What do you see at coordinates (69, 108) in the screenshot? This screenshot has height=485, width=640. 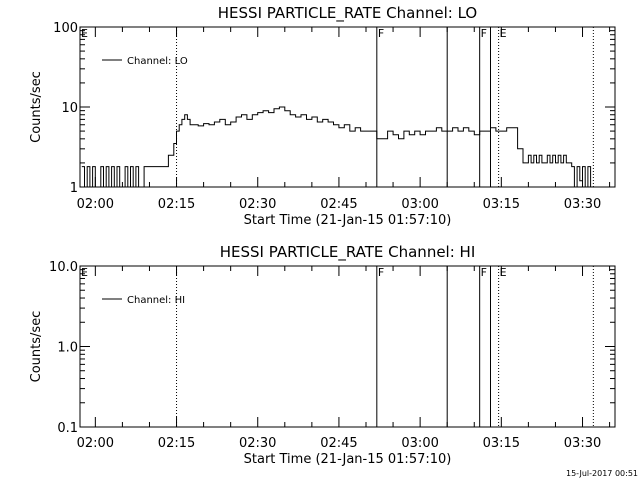 I see `y-tick-label: 10` at bounding box center [69, 108].